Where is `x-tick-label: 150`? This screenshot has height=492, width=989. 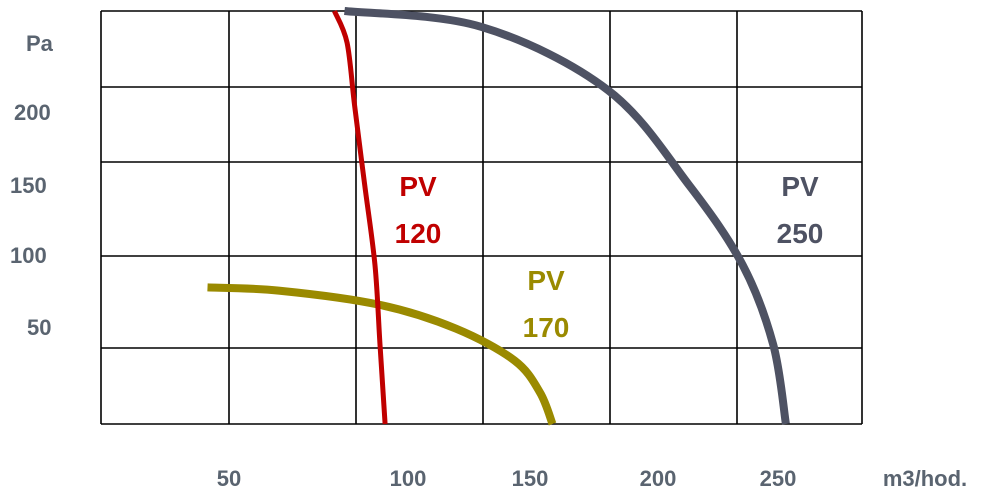
x-tick-label: 150 is located at coordinates (530, 478).